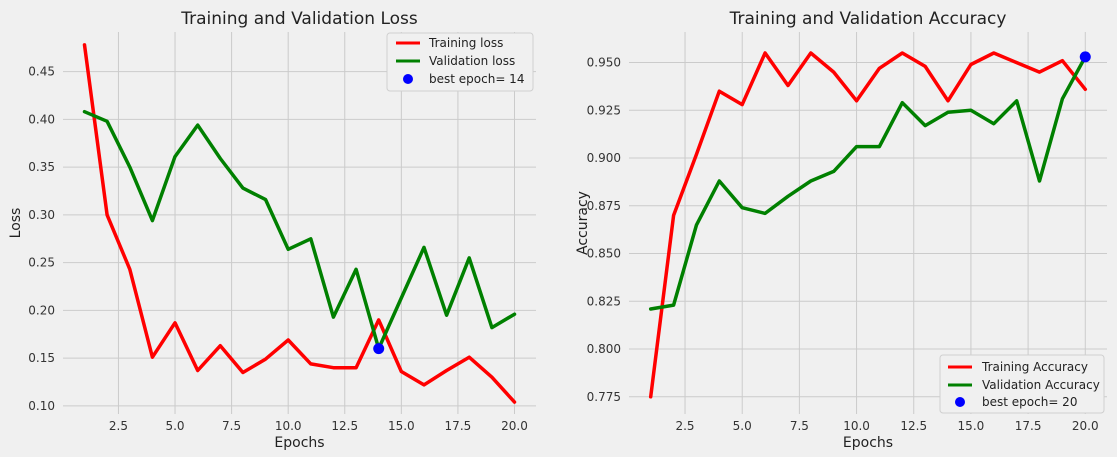  I want to click on legend-label-training-accuracy: Training Accuracy, so click(1034, 367).